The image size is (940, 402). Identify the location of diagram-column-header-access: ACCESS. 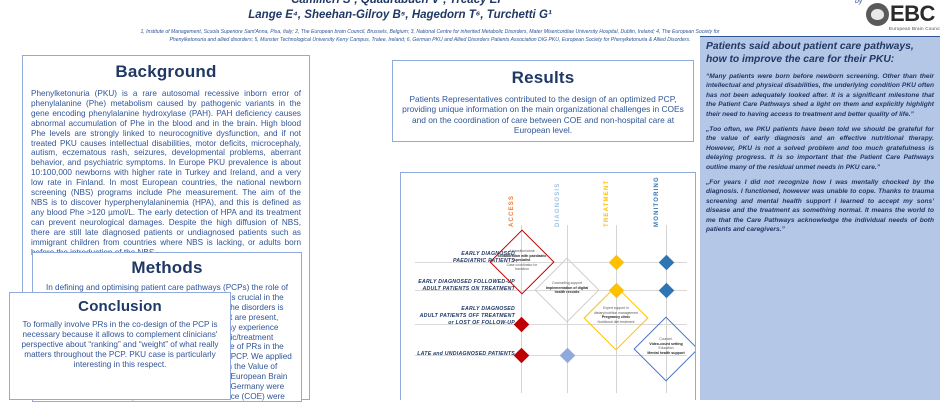
(512, 210).